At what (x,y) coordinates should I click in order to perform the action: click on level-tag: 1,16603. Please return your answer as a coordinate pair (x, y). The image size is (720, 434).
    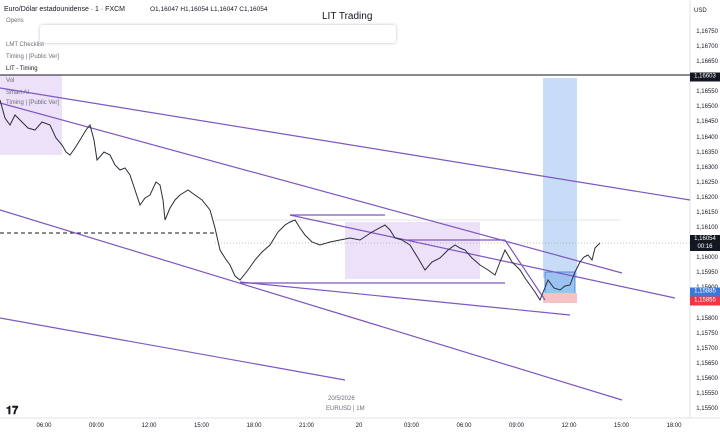
    Looking at the image, I should click on (705, 77).